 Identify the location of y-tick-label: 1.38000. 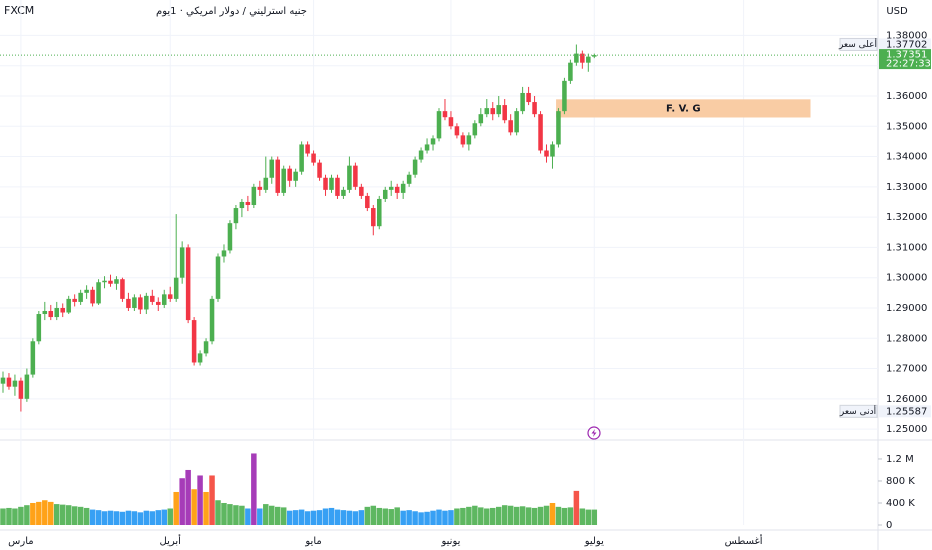
(906, 35).